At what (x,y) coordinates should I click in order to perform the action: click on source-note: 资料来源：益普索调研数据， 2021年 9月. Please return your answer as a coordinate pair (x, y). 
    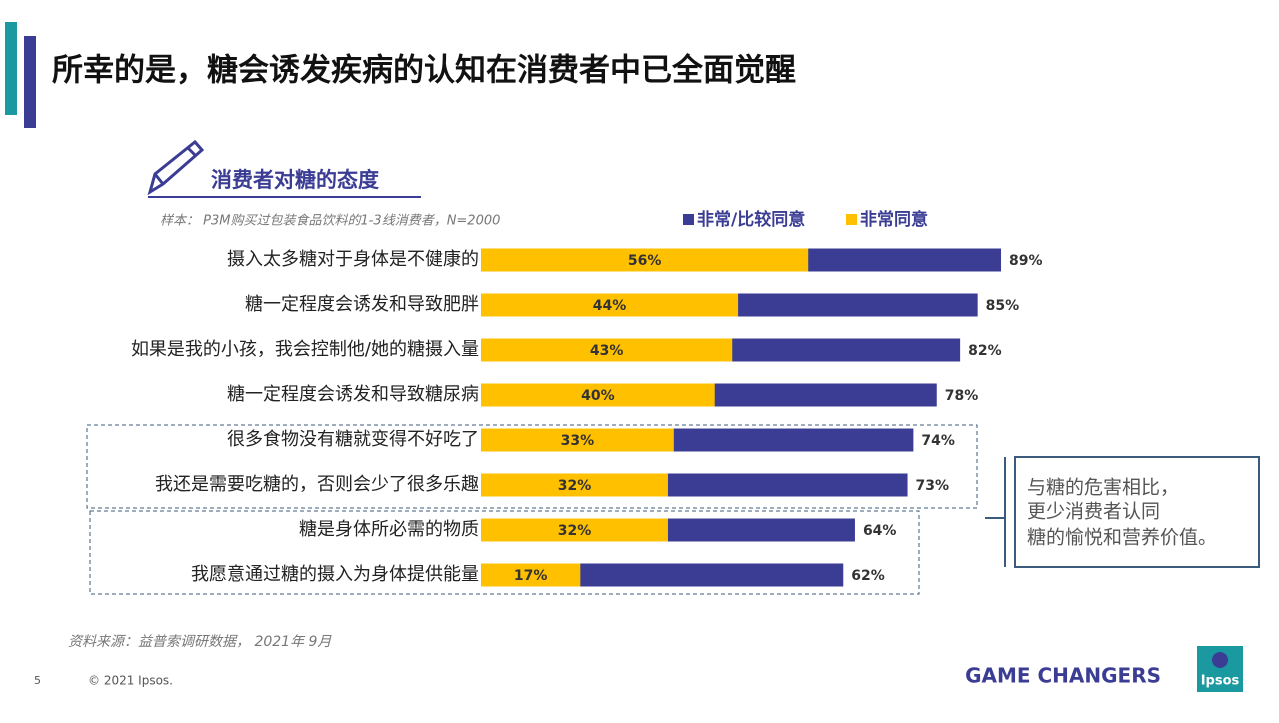
    Looking at the image, I should click on (200, 642).